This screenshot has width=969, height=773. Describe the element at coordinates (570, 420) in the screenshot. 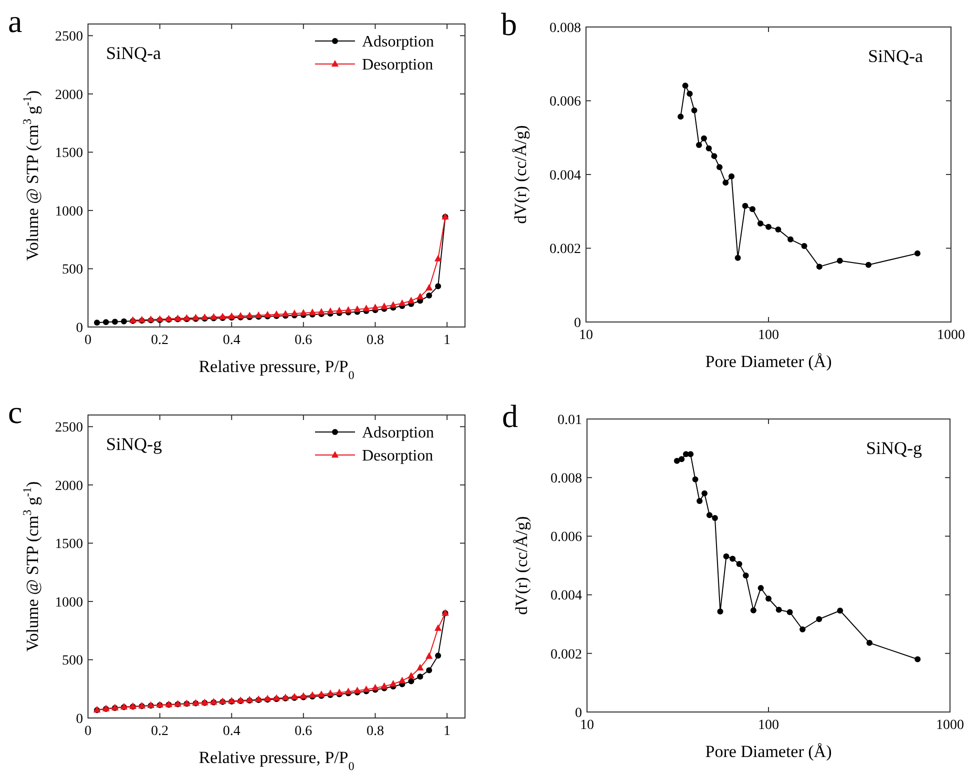

I see `y-tick-label: 0.01` at that location.